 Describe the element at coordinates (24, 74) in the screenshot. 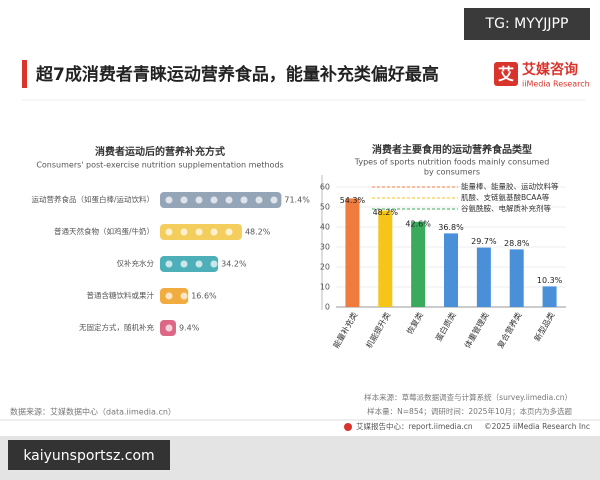

I see `title-accent` at that location.